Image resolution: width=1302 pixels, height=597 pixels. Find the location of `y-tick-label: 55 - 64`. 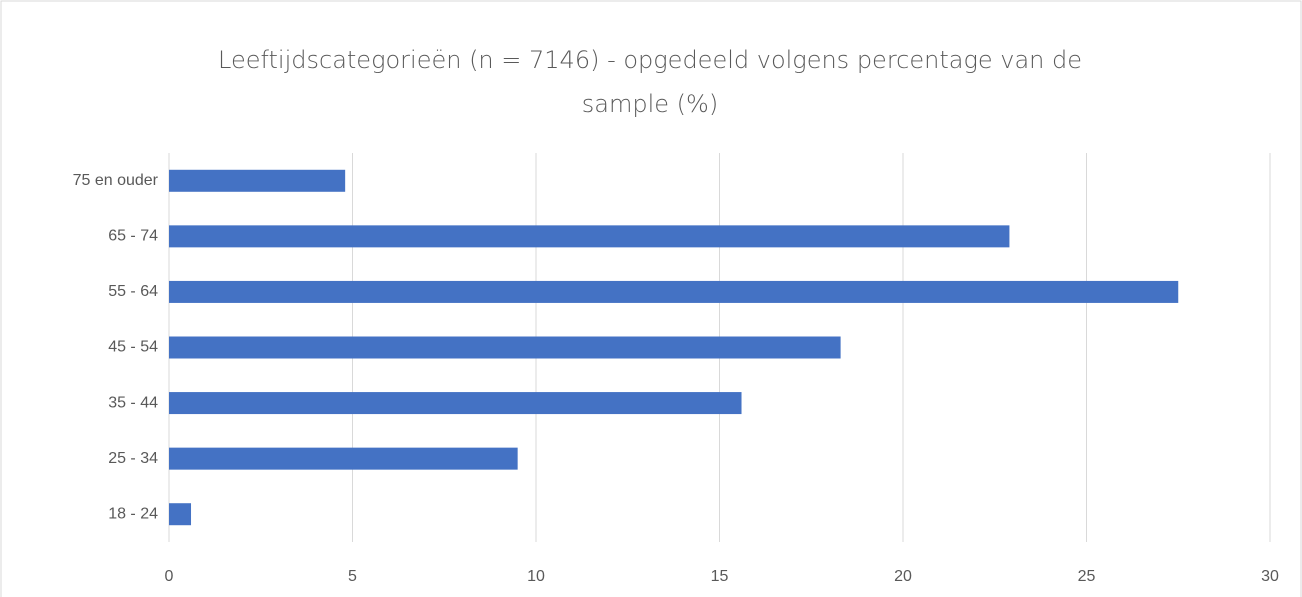

y-tick-label: 55 - 64 is located at coordinates (133, 291).